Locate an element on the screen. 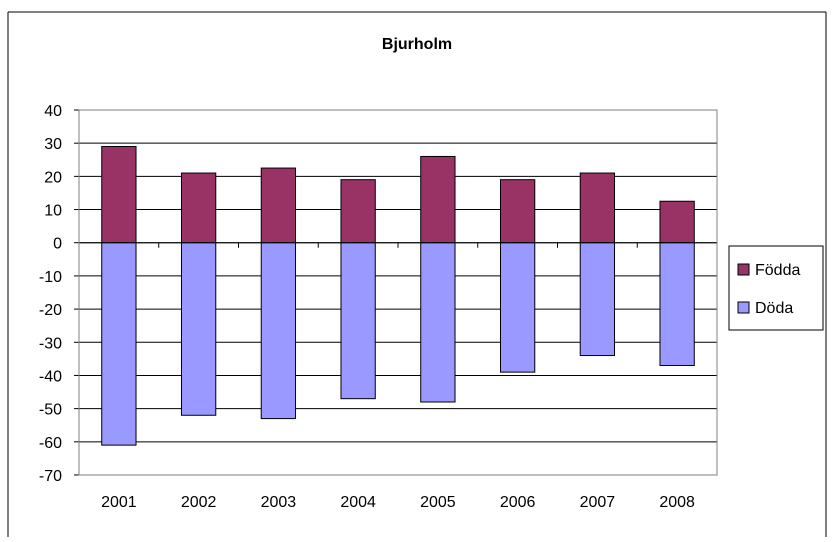  chart-title: Bjurholm is located at coordinates (417, 44).